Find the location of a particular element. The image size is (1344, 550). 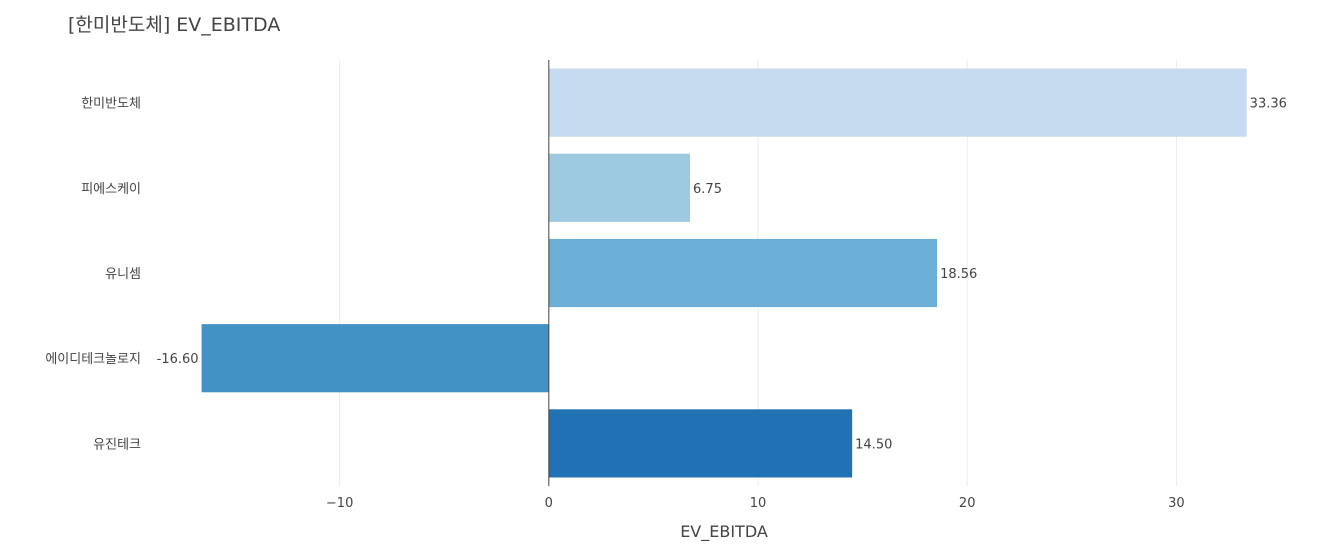

x-axis-title: EV_EBITDA is located at coordinates (724, 532).